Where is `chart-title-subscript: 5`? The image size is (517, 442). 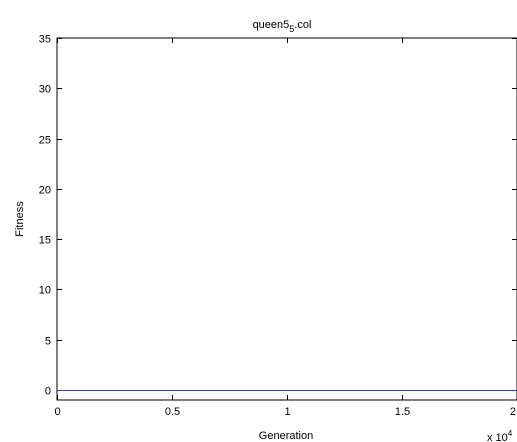 chart-title-subscript: 5 is located at coordinates (291, 29).